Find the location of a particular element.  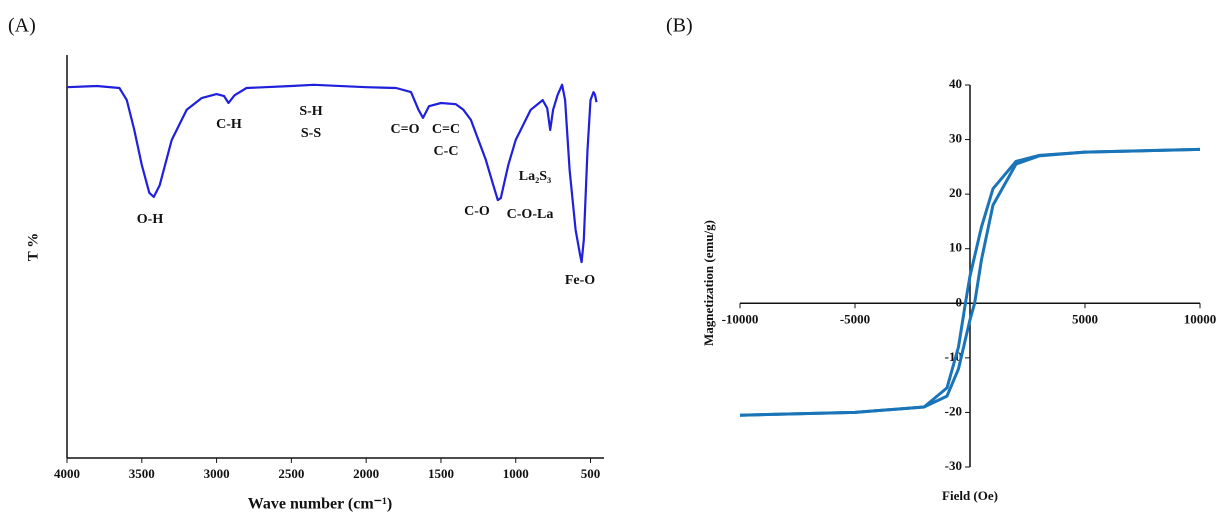

annotation: La₂S₃ is located at coordinates (535, 176).